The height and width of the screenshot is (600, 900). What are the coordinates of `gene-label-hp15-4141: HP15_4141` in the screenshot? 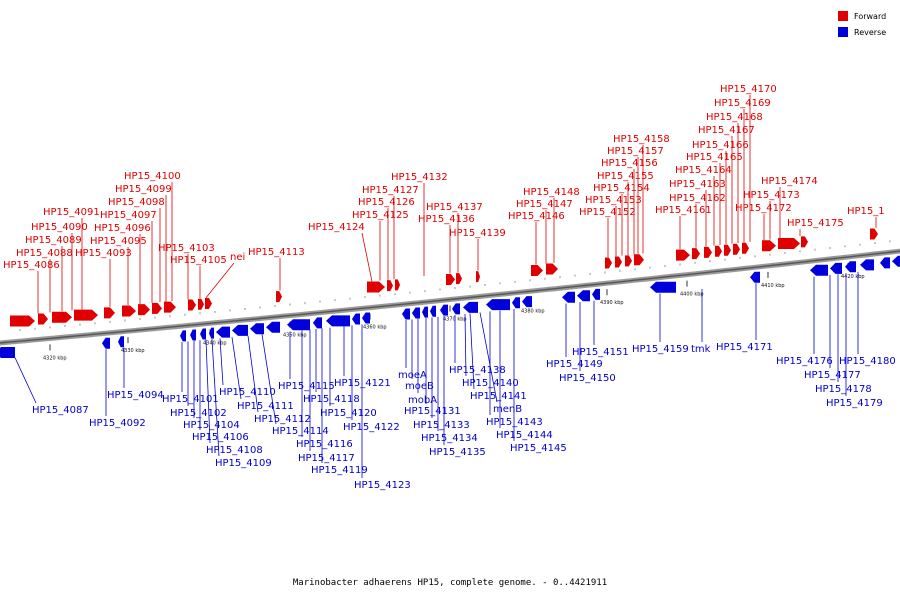 It's located at (498, 396).